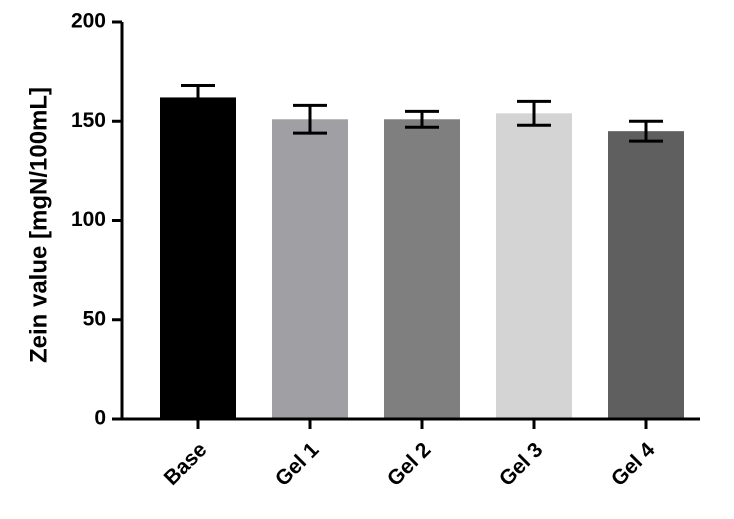 The width and height of the screenshot is (734, 519). Describe the element at coordinates (409, 464) in the screenshot. I see `x-tick-label: Gel 2` at that location.